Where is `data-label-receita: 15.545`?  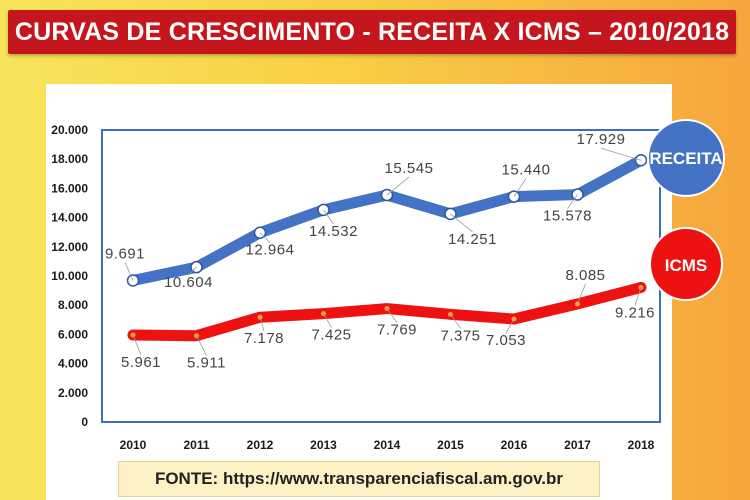
data-label-receita: 15.545 is located at coordinates (409, 168).